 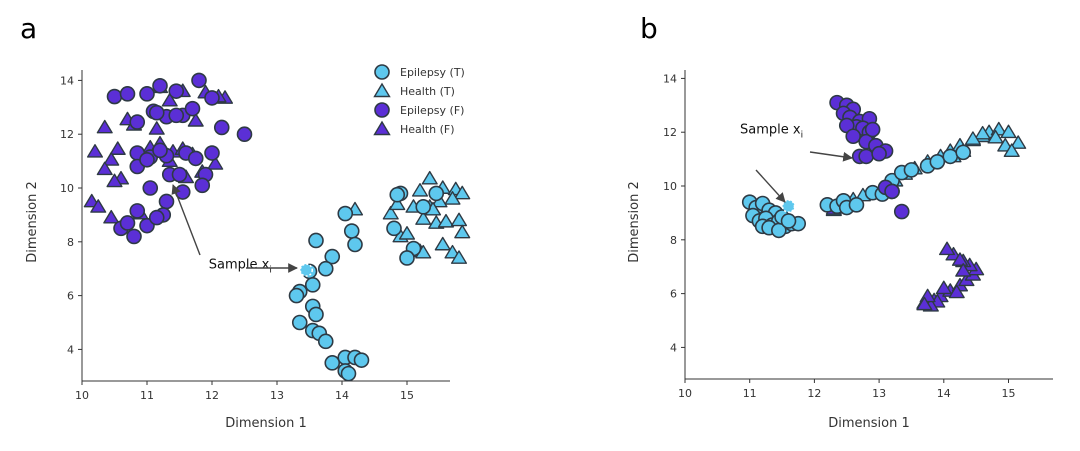 What do you see at coordinates (427, 91) in the screenshot?
I see `legend-label: Health (T)` at bounding box center [427, 91].